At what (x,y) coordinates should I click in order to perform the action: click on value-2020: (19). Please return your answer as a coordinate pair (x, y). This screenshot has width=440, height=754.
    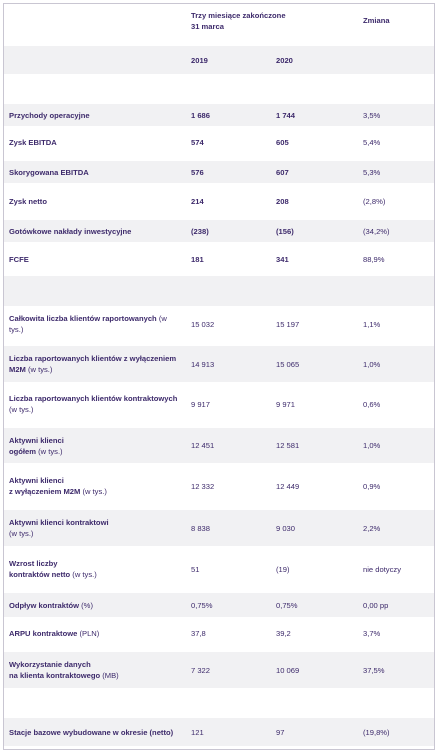
    Looking at the image, I should click on (283, 569).